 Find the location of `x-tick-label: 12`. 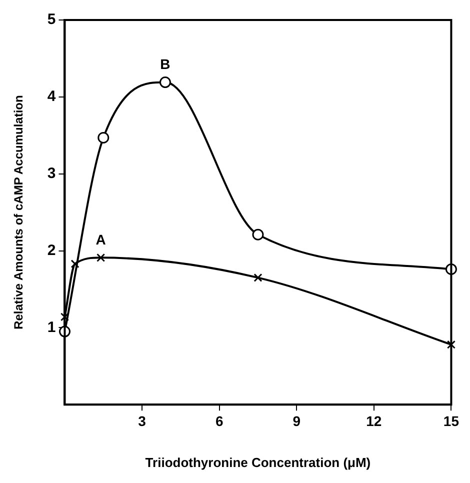

x-tick-label: 12 is located at coordinates (374, 420).